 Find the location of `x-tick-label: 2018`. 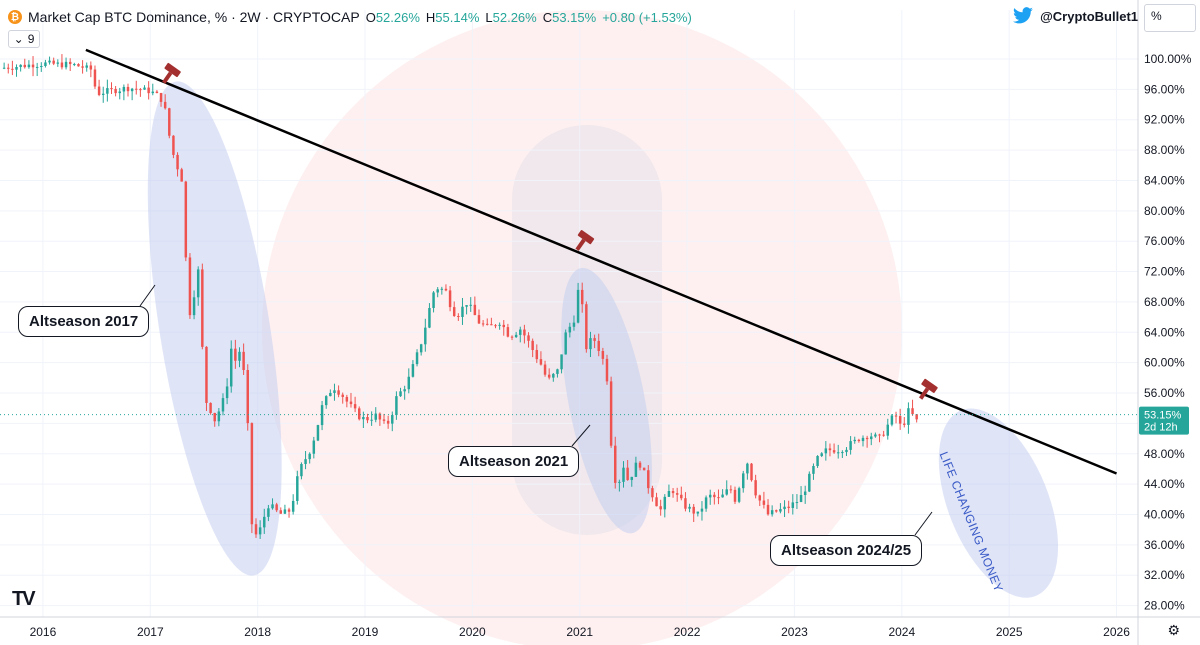

x-tick-label: 2018 is located at coordinates (257, 632).